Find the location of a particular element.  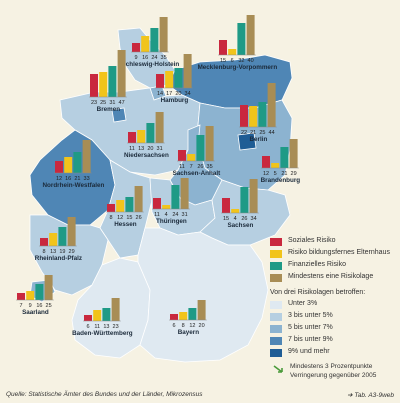

value-label-baden-württemberg-0: 6 is located at coordinates (87, 327).